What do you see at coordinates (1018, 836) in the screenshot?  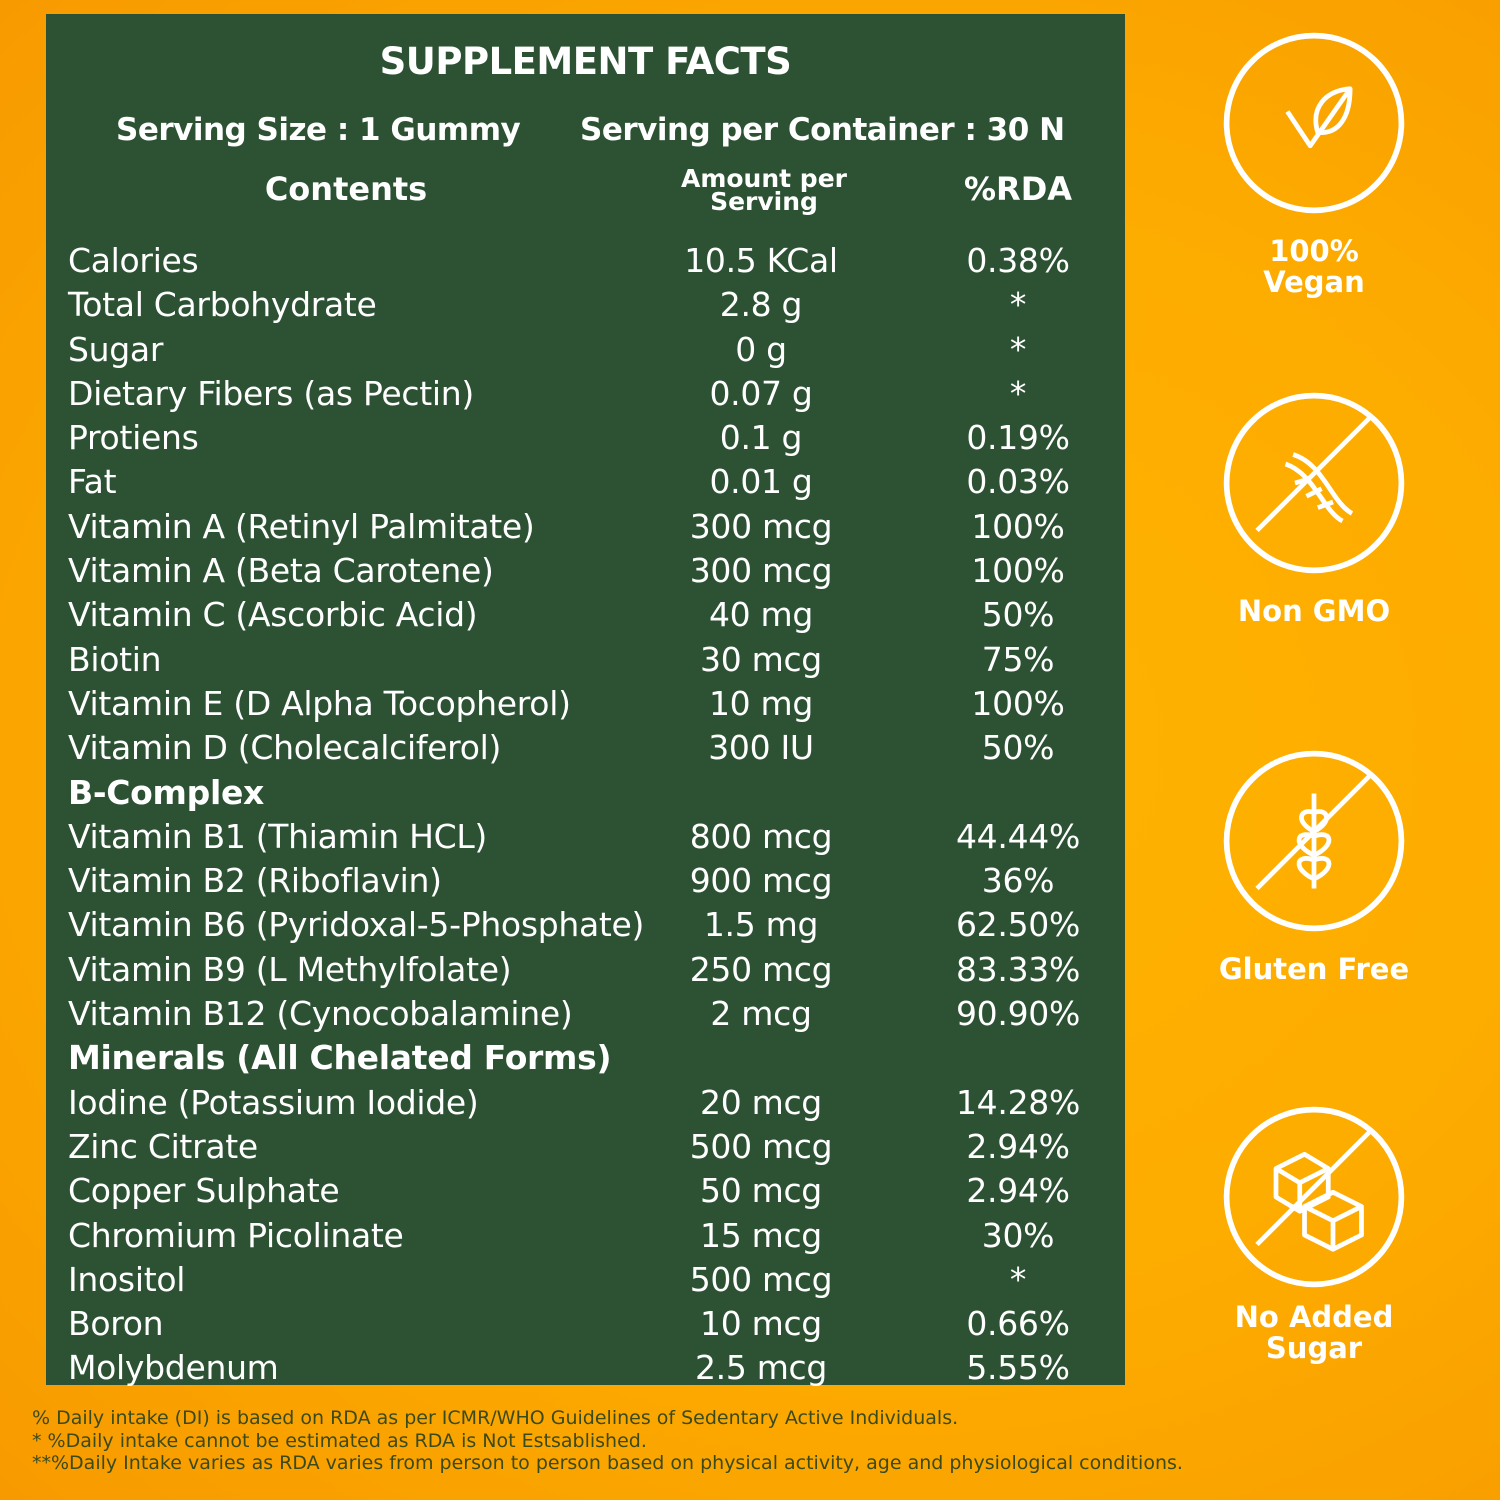 I see `rda-percent: 44.44%` at bounding box center [1018, 836].